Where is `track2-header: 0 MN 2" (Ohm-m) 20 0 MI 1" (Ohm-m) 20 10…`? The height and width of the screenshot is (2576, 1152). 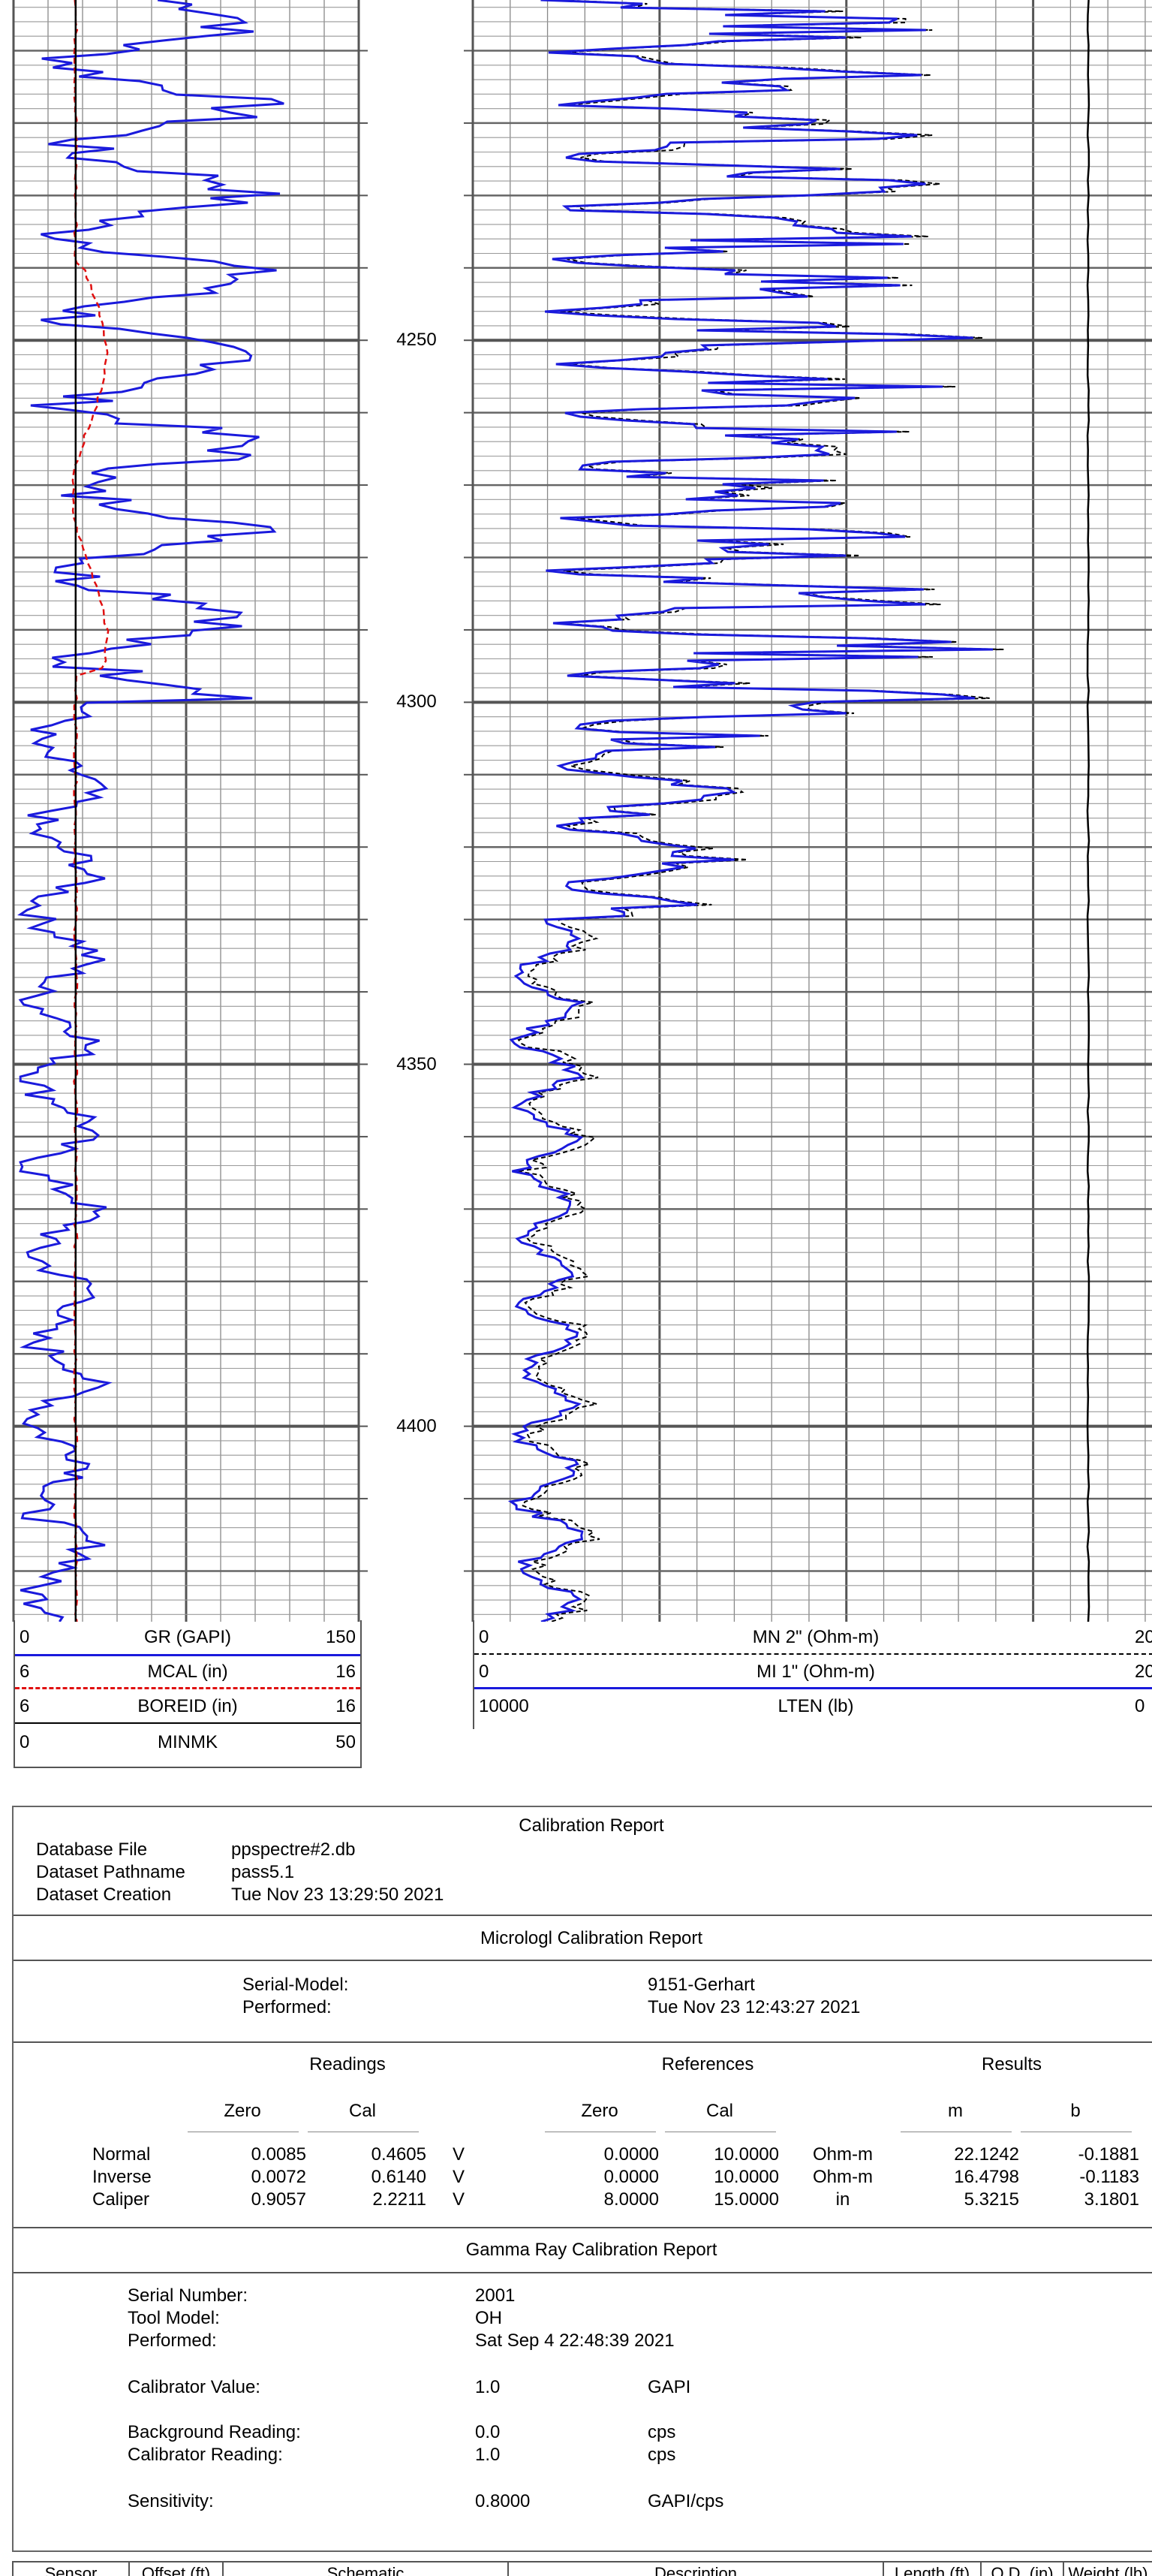 track2-header: 0 MN 2" (Ohm-m) 20 0 MI 1" (Ohm-m) 20 10… is located at coordinates (812, 1674).